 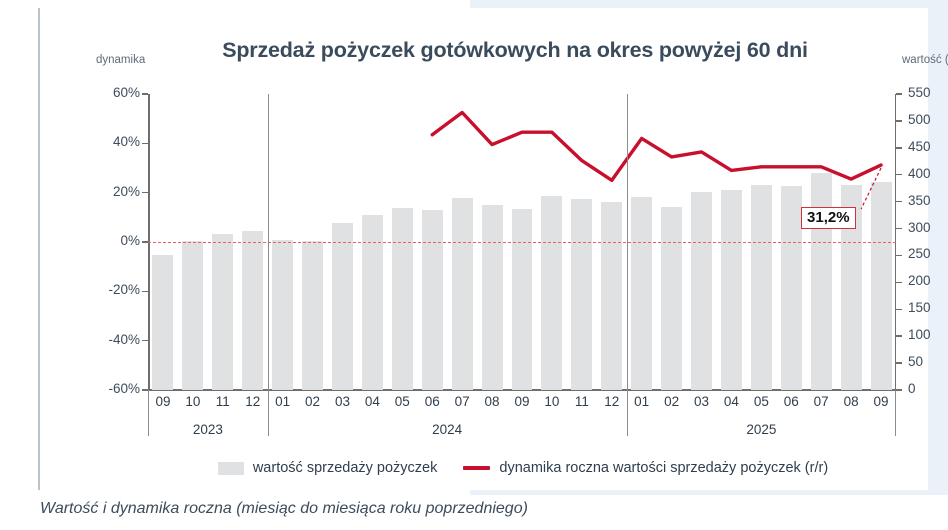 What do you see at coordinates (919, 173) in the screenshot?
I see `right-axis-tick-label: 400` at bounding box center [919, 173].